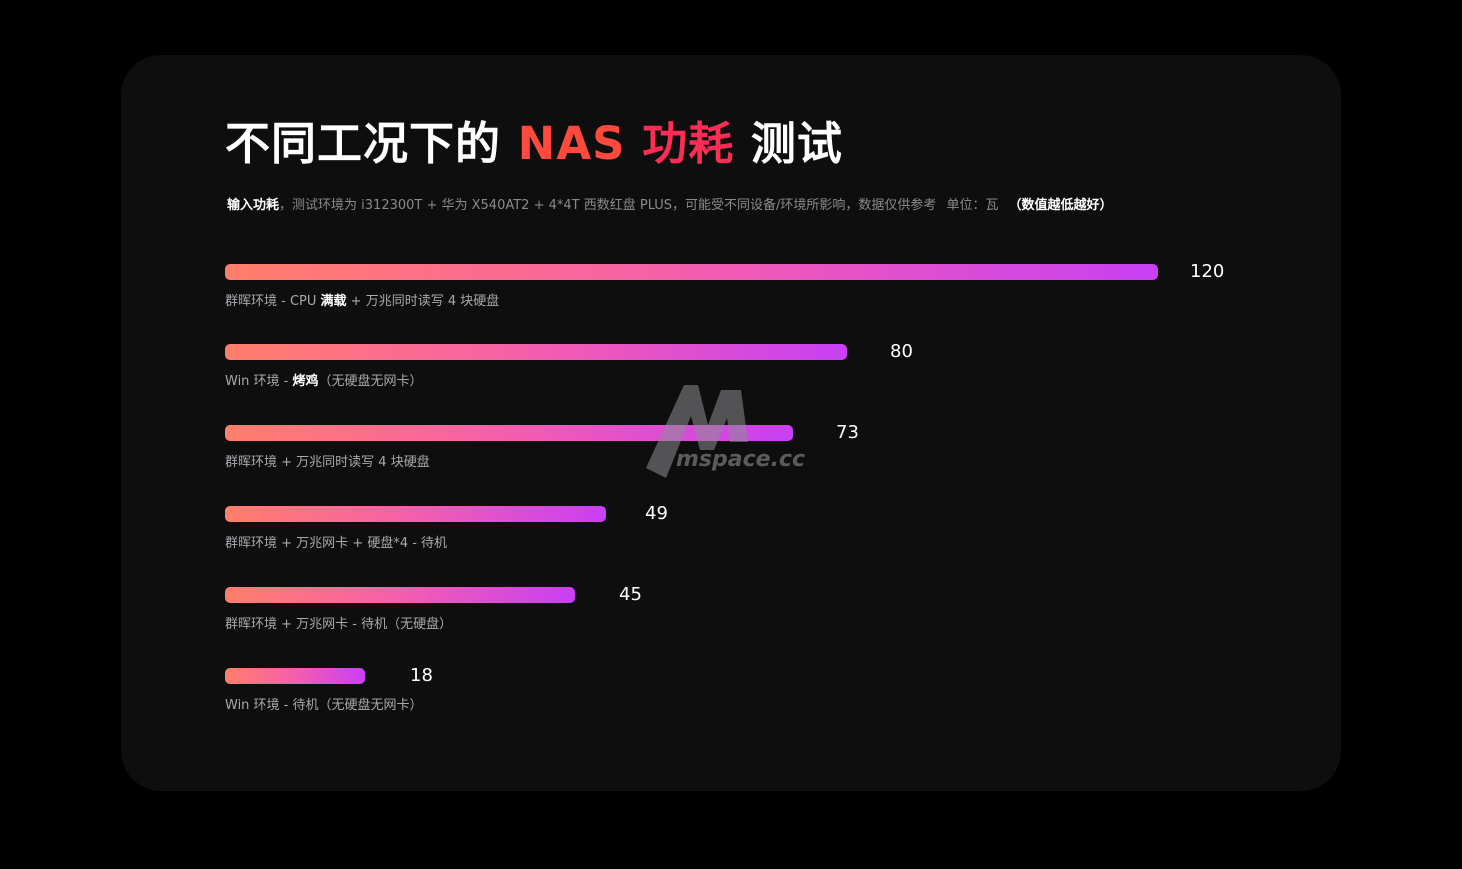 The height and width of the screenshot is (869, 1462). I want to click on bar-category-label: Win 环境 - 待机（无硬盘无网卡）, so click(324, 703).